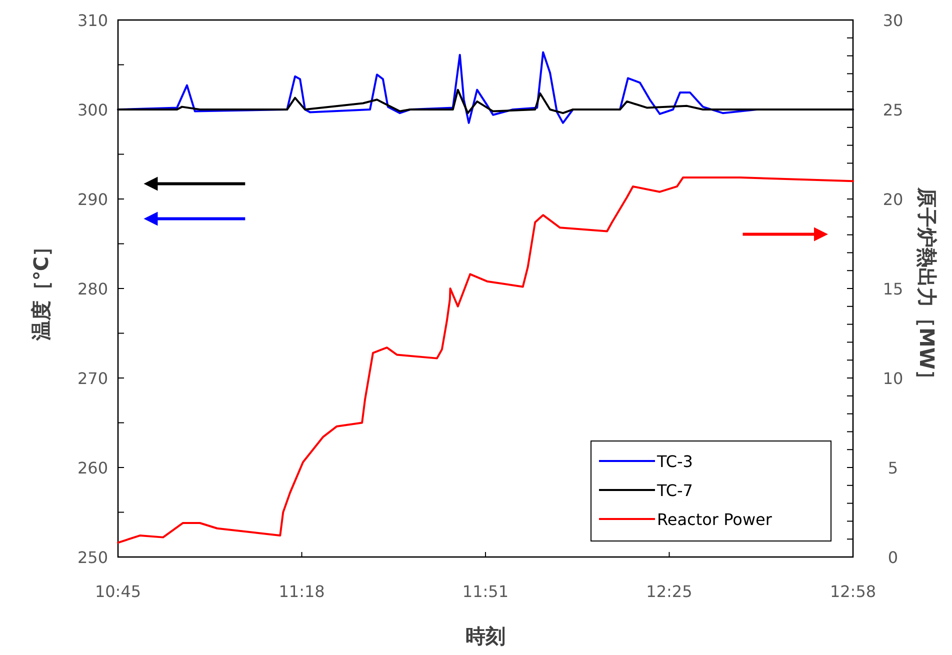 The image size is (952, 655). I want to click on x-axis-title: 時刻, so click(486, 636).